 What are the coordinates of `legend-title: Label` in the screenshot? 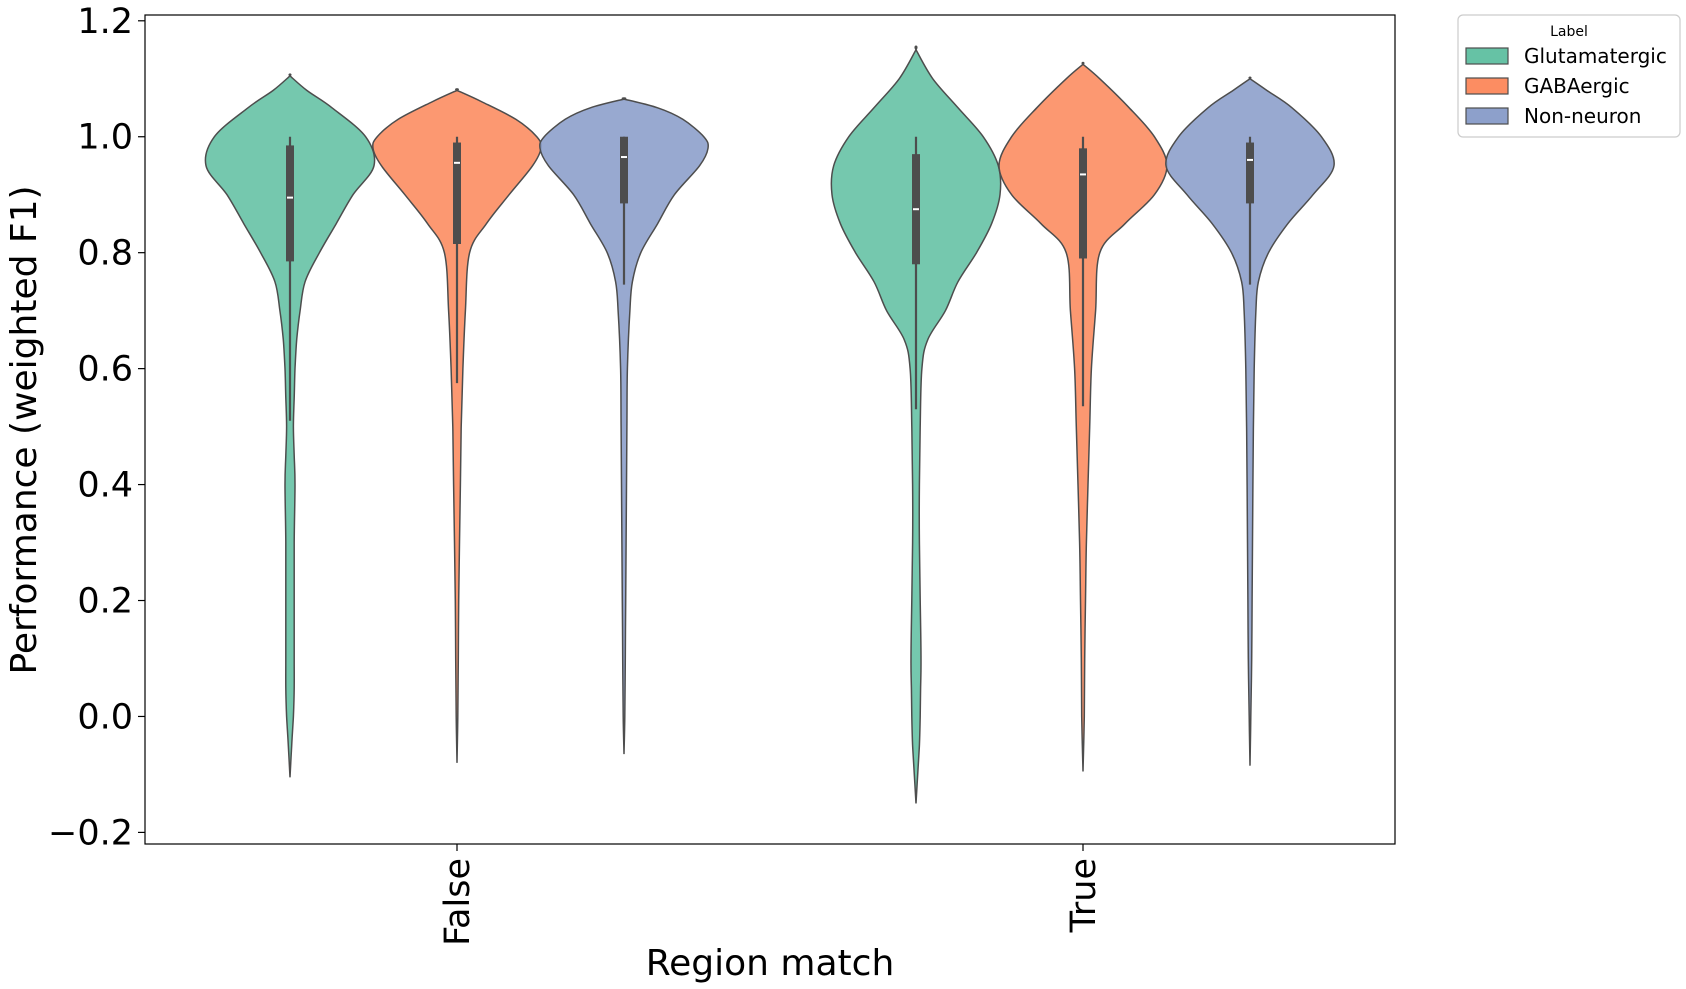 It's located at (1569, 32).